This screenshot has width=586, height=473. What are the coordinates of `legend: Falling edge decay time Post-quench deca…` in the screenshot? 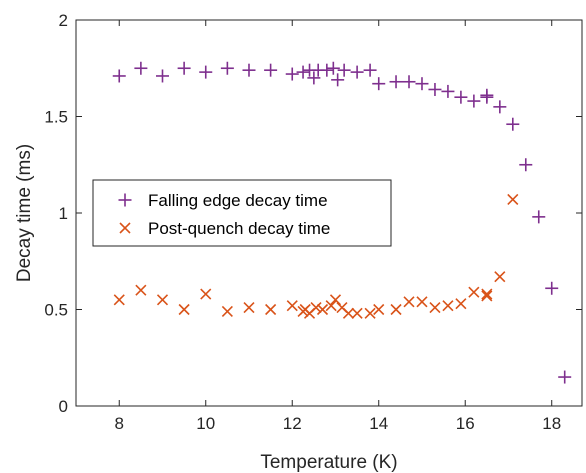 It's located at (242, 213).